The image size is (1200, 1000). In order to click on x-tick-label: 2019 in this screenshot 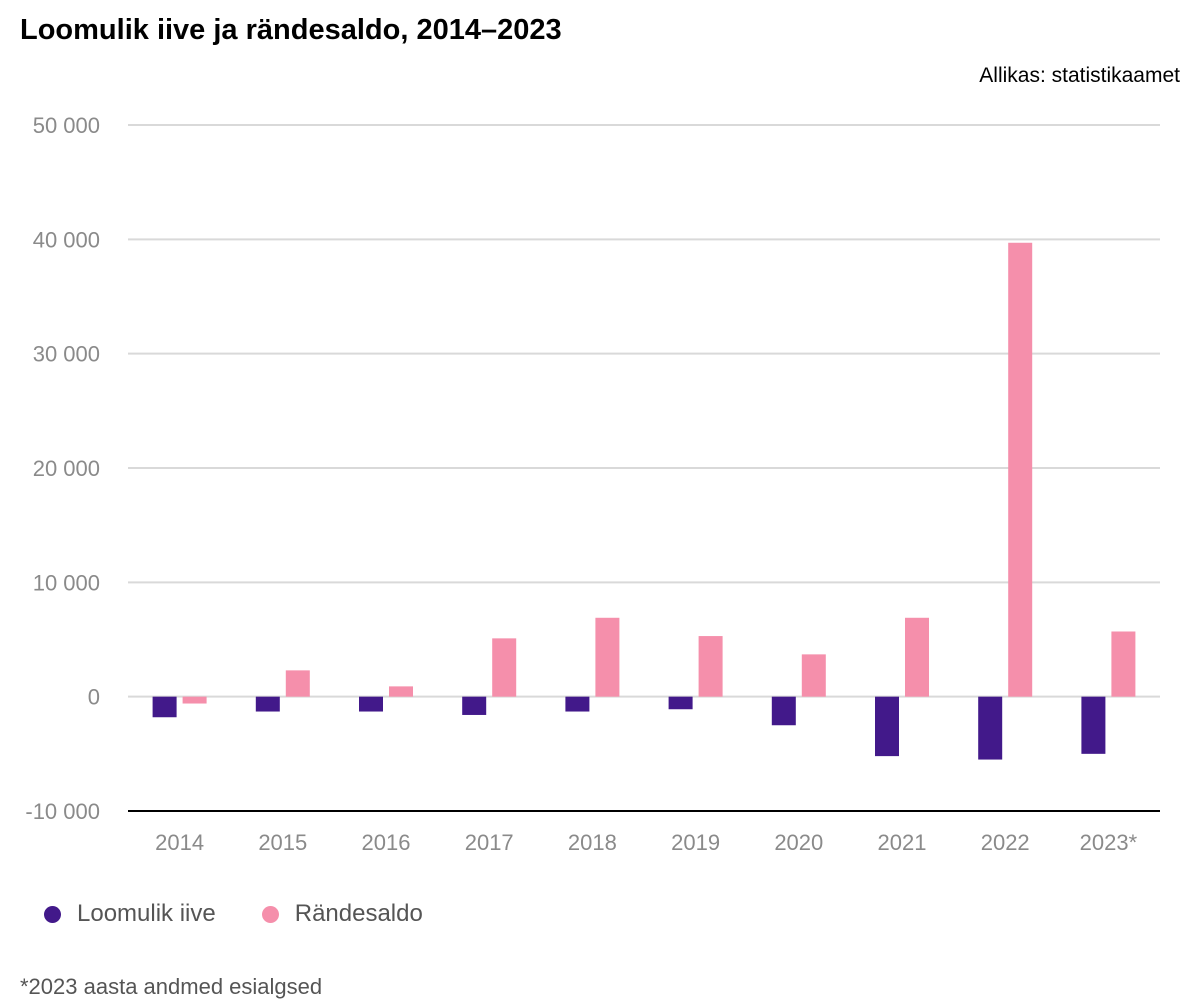, I will do `click(695, 842)`.